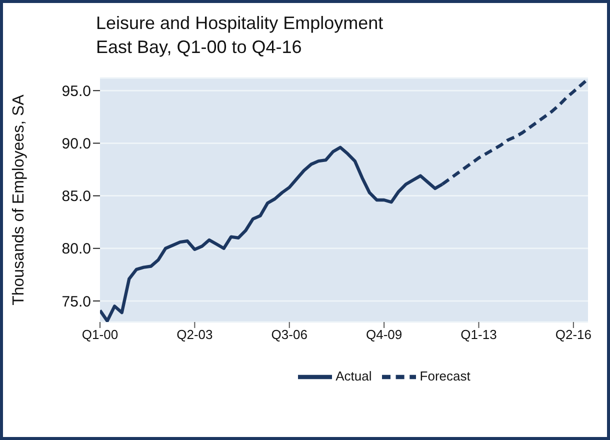  What do you see at coordinates (76, 197) in the screenshot?
I see `y-tick-label: 85.0` at bounding box center [76, 197].